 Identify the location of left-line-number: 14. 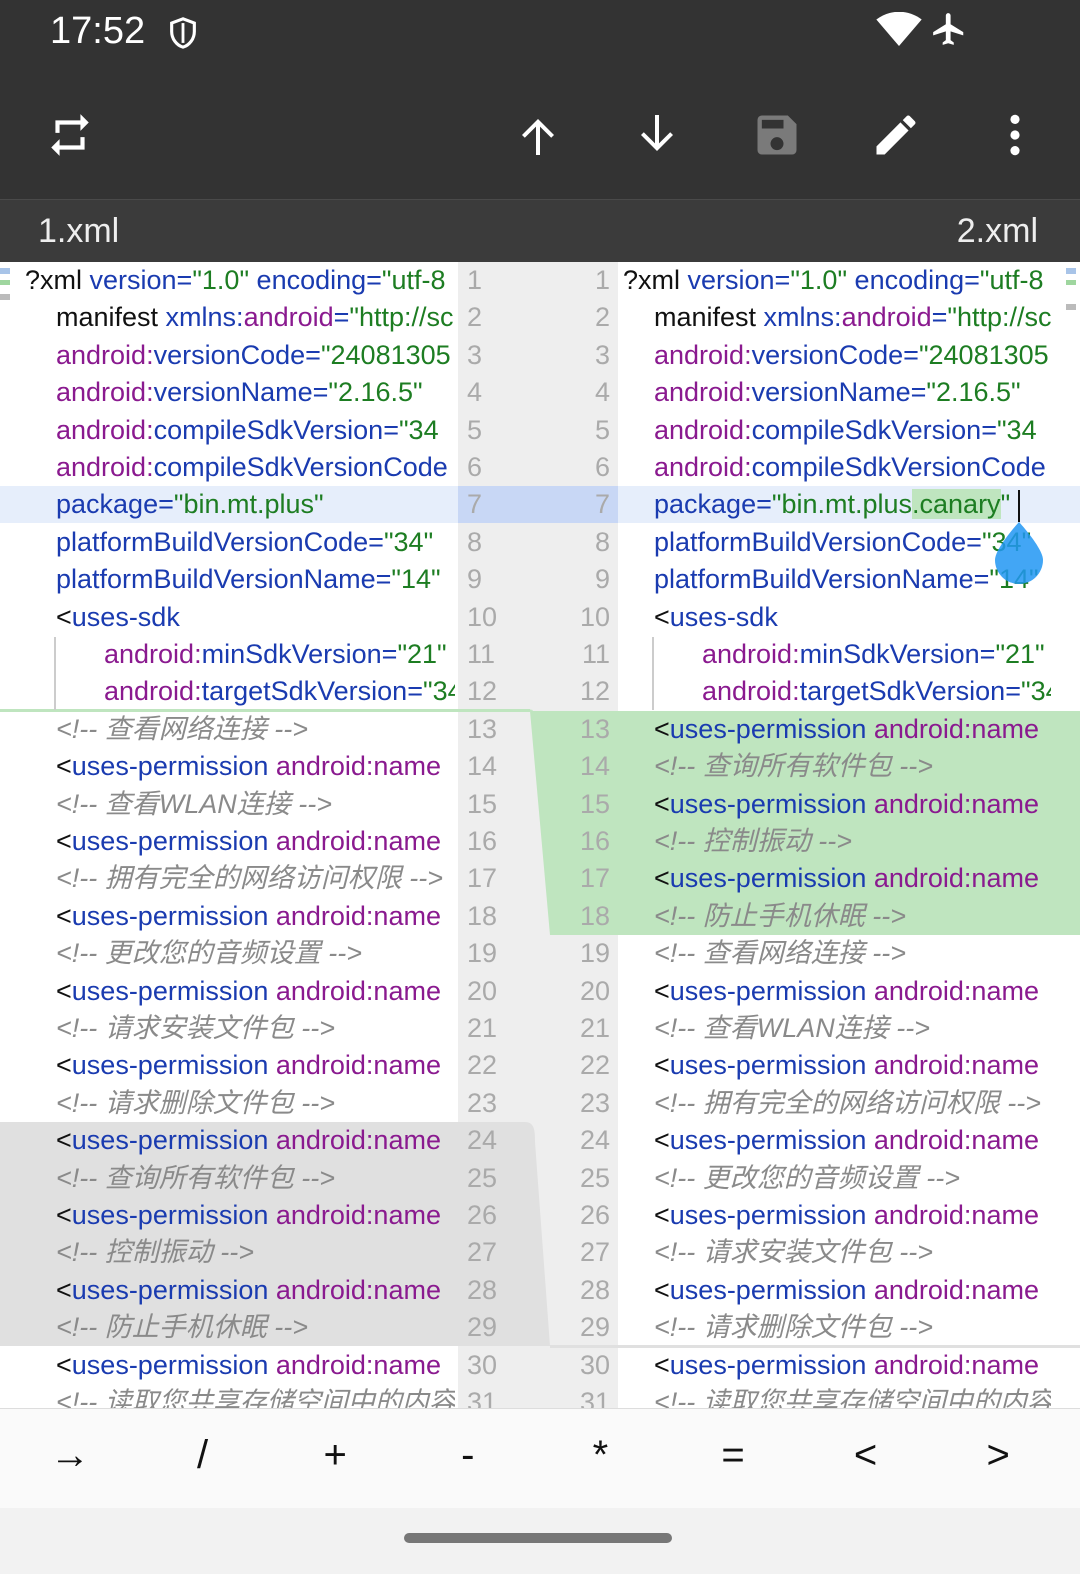
(482, 766).